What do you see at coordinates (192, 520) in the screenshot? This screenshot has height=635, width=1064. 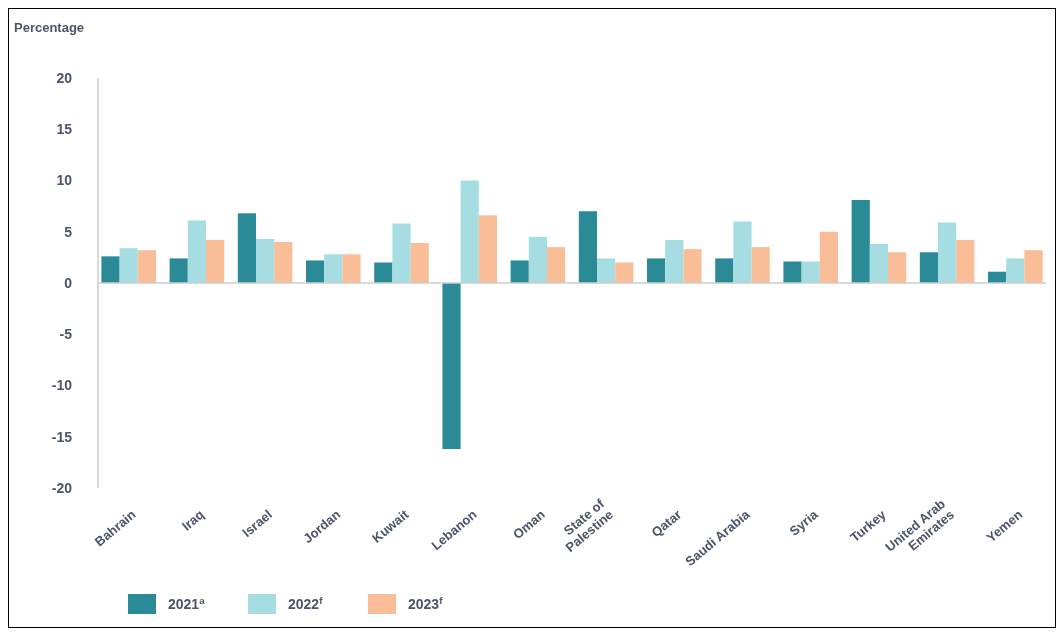 I see `x-tick-label: Iraq` at bounding box center [192, 520].